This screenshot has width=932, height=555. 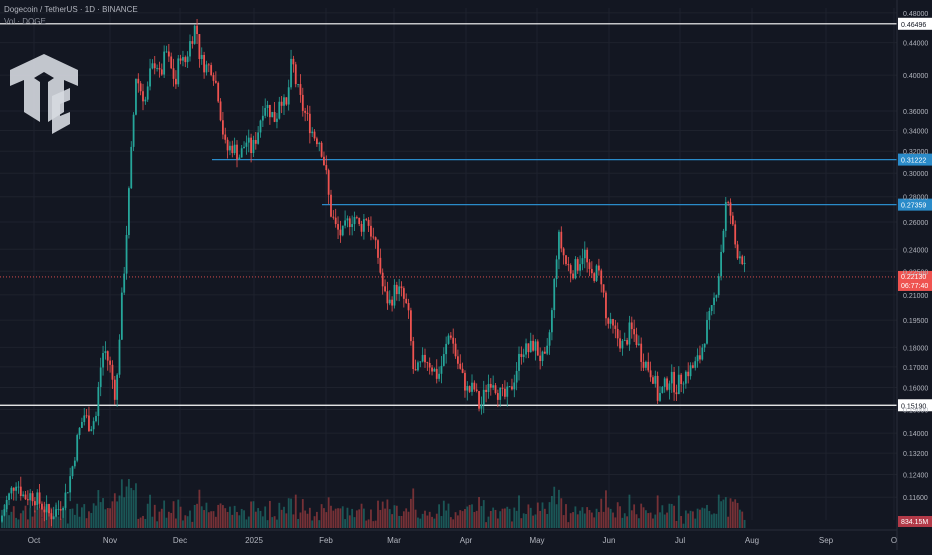 What do you see at coordinates (913, 161) in the screenshot?
I see `level-price-label: 0.31222` at bounding box center [913, 161].